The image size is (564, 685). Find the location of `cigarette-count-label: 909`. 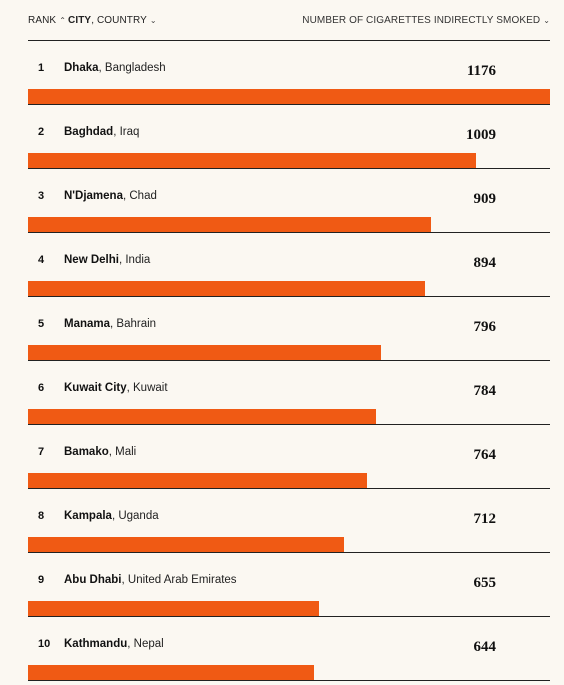

cigarette-count-label: 909 is located at coordinates (485, 199).